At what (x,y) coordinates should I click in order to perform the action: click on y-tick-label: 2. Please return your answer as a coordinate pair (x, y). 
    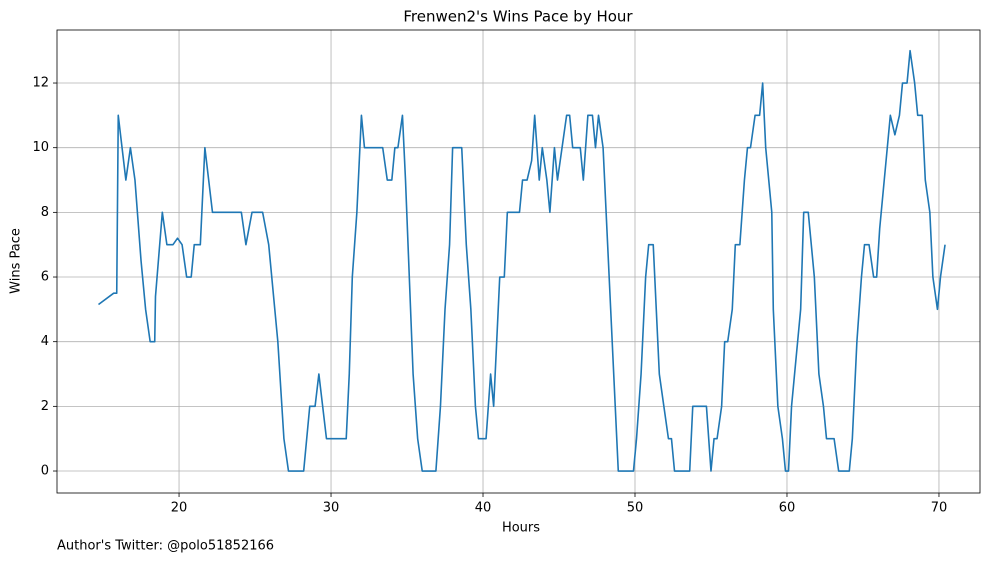
    Looking at the image, I should click on (45, 406).